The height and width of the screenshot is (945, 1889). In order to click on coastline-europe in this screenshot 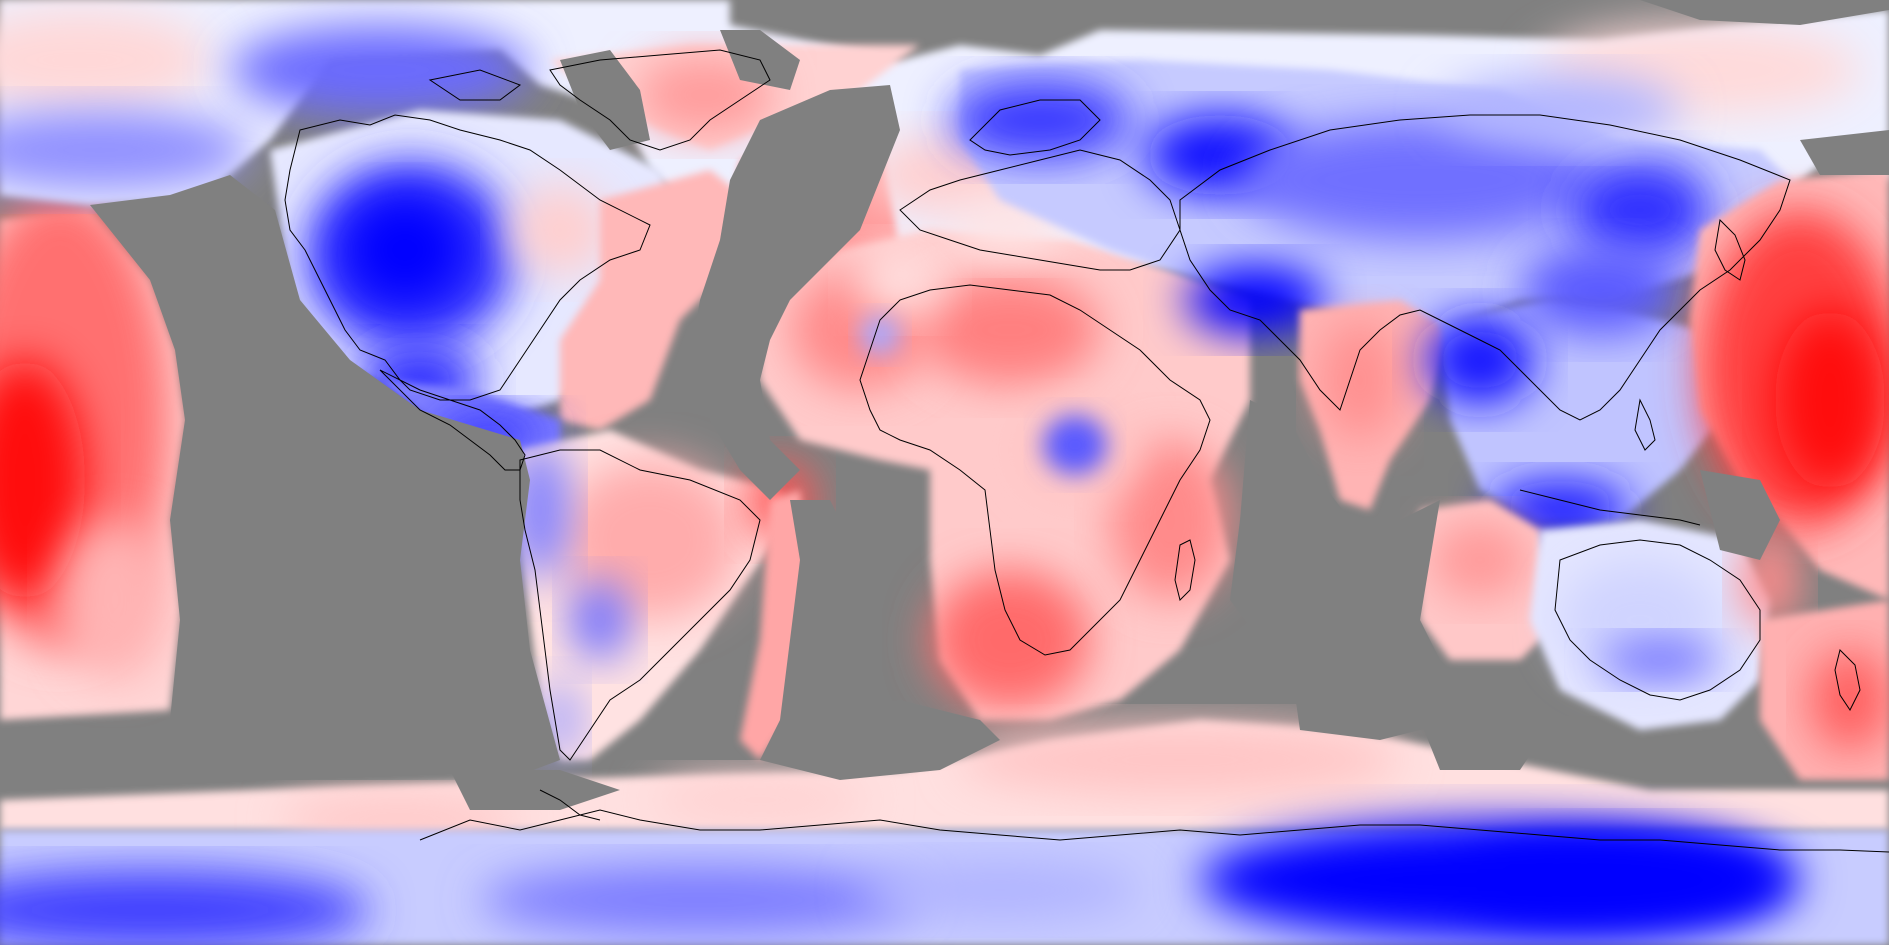, I will do `click(1040, 210)`.